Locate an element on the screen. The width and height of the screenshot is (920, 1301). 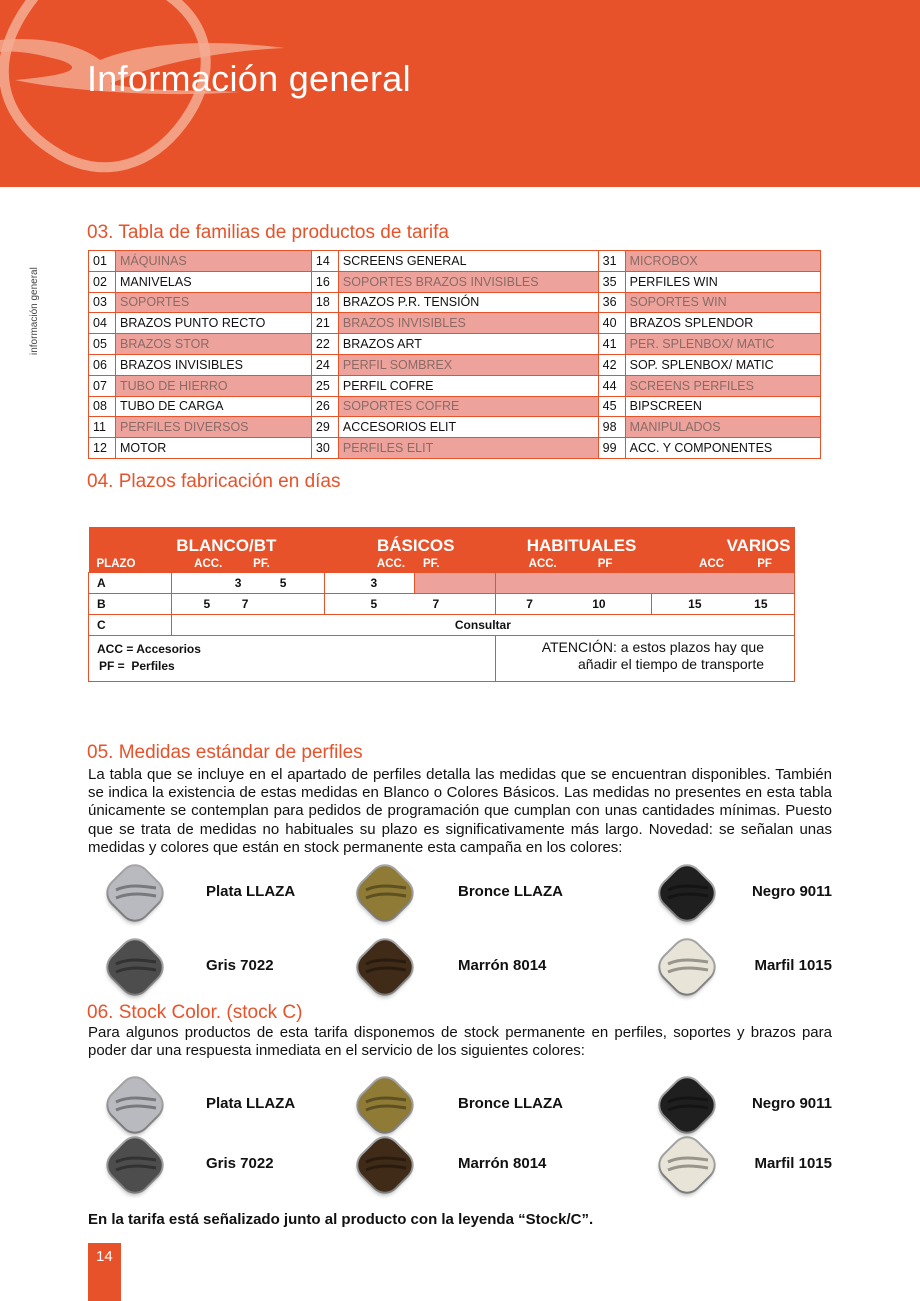
group-header: BÁSICOS is located at coordinates (415, 545).